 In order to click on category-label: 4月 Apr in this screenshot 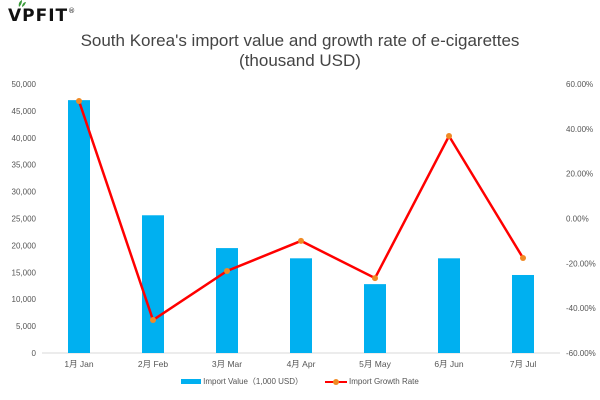, I will do `click(301, 364)`.